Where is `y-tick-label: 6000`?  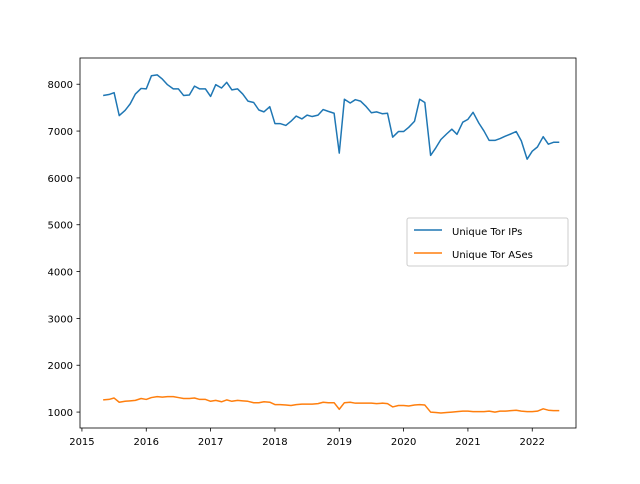 y-tick-label: 6000 is located at coordinates (60, 179).